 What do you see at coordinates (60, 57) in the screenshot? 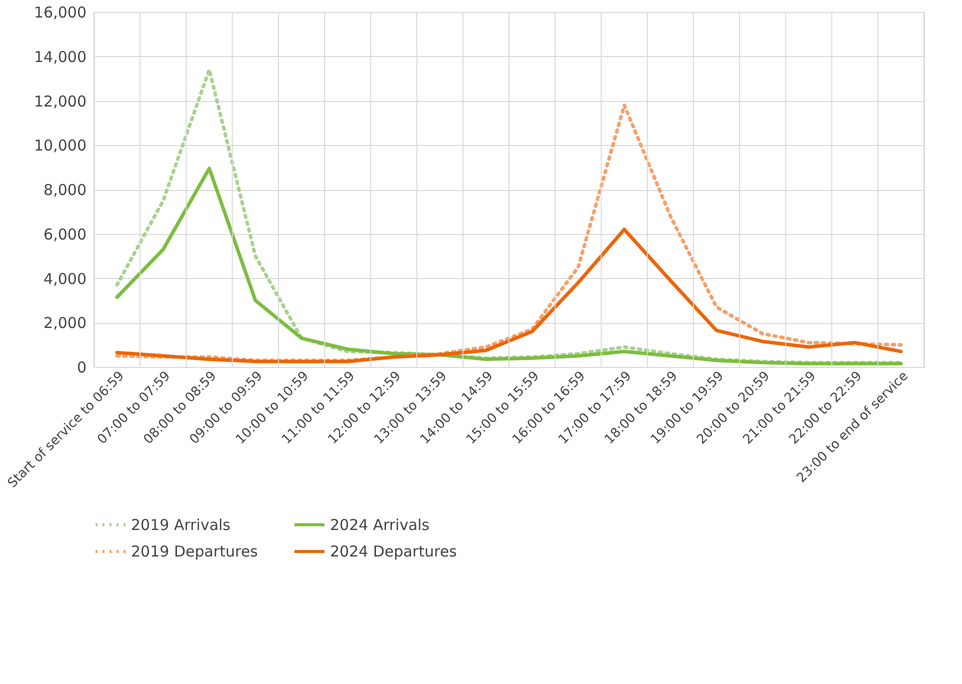
I see `y-tick-label: 14,000` at bounding box center [60, 57].